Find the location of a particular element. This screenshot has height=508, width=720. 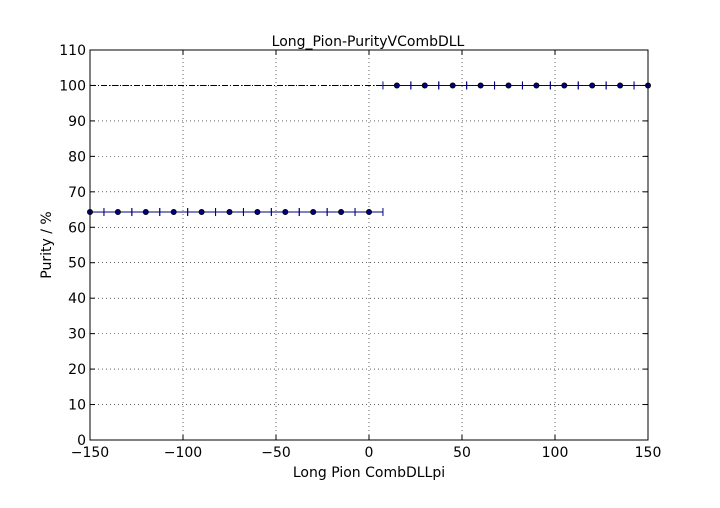

y-tick-label: 60 is located at coordinates (77, 228).